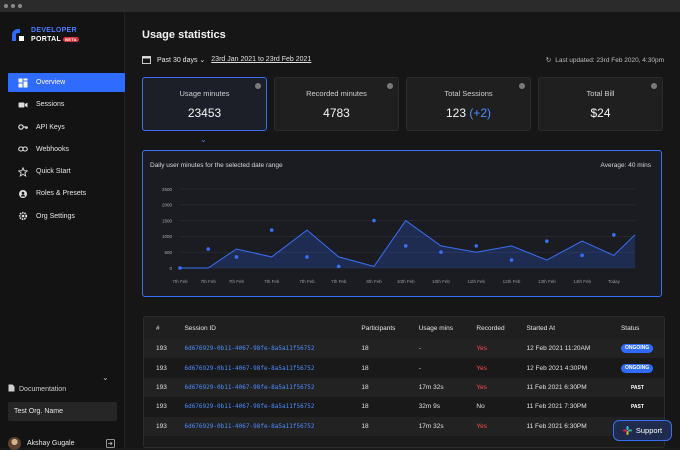 The image size is (680, 450). I want to click on sidebar-item-label: Webhooks, so click(52, 149).